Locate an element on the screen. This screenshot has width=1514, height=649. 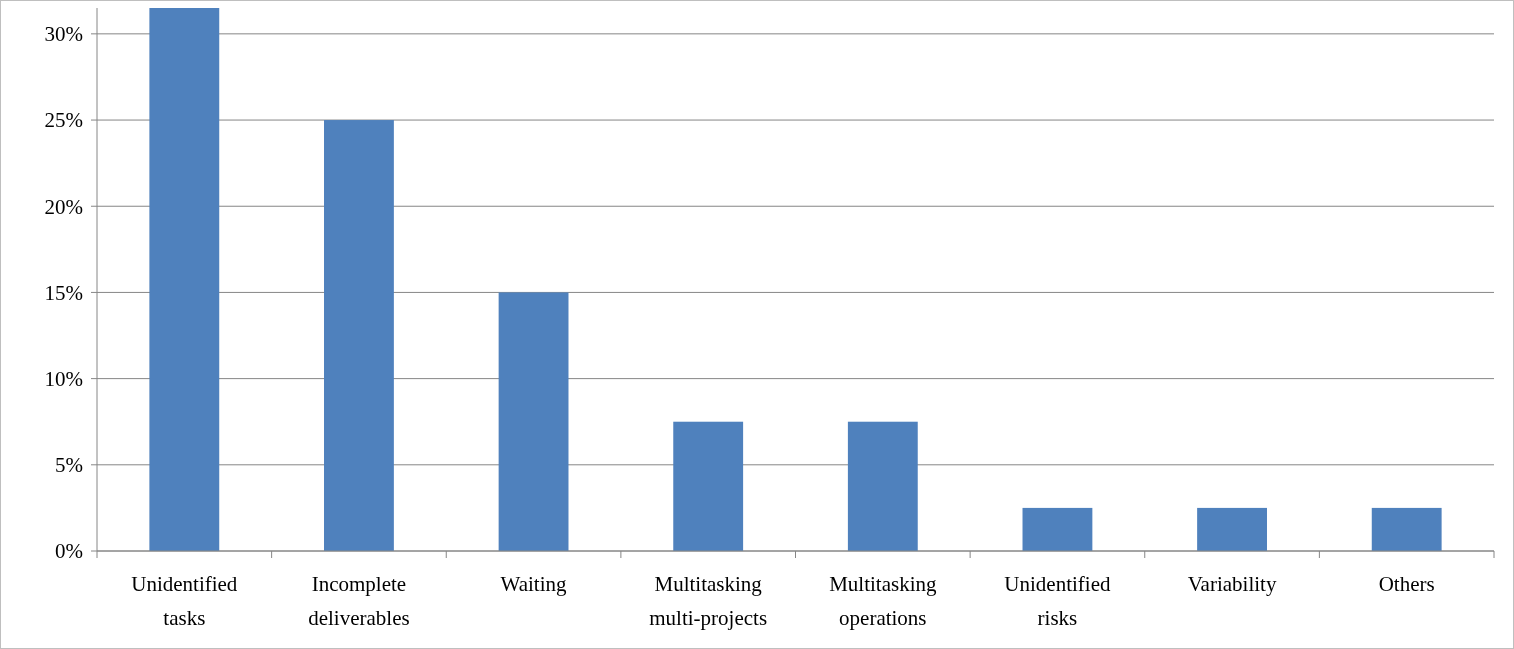
x-tick-label: Variability is located at coordinates (1232, 584).